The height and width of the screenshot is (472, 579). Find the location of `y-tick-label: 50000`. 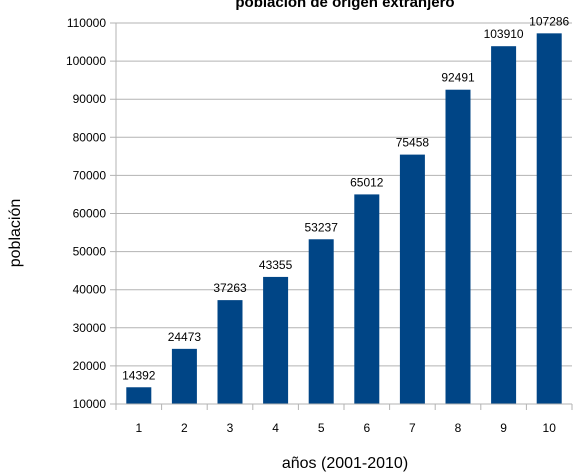

y-tick-label: 50000 is located at coordinates (90, 252).